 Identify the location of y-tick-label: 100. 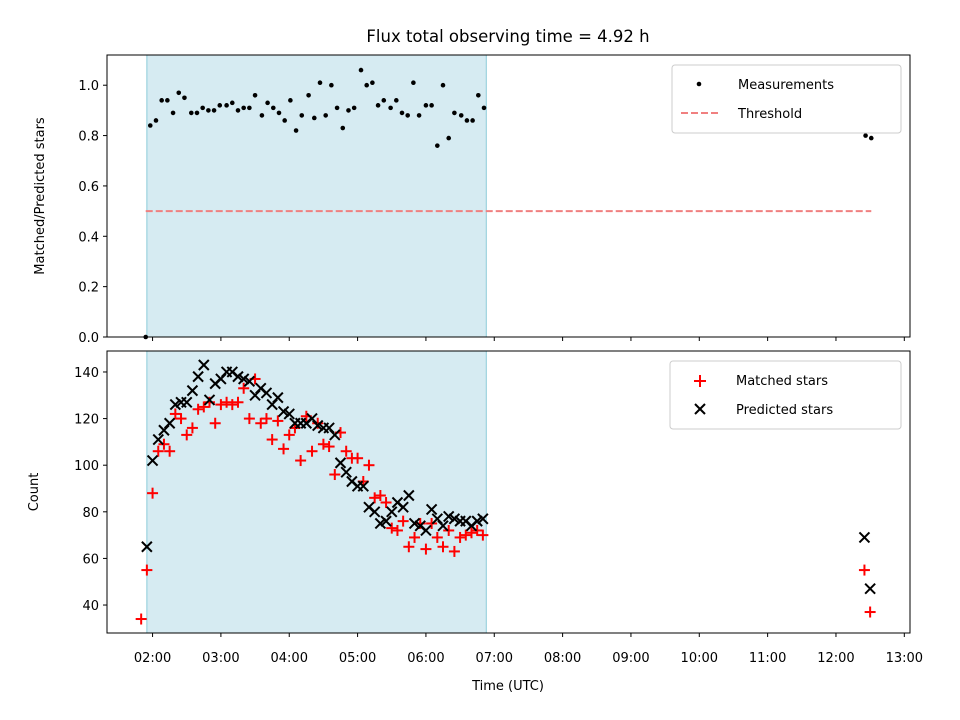
(86, 466).